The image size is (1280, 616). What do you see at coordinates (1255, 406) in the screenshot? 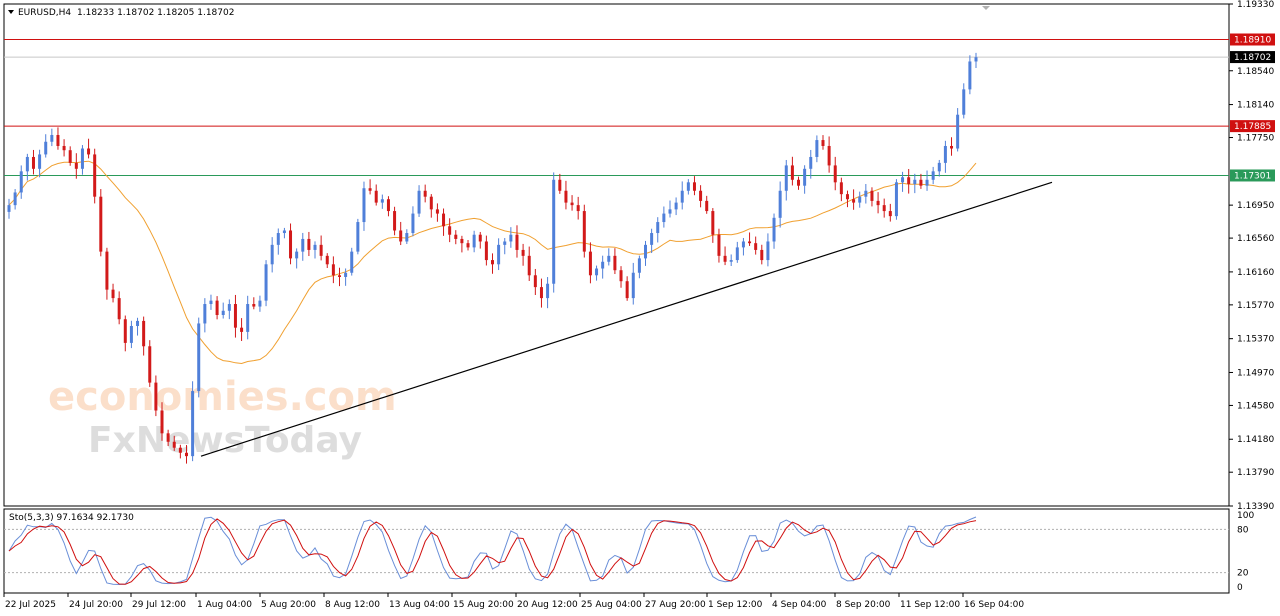
I see `y-tick-label: 1.14580` at bounding box center [1255, 406].